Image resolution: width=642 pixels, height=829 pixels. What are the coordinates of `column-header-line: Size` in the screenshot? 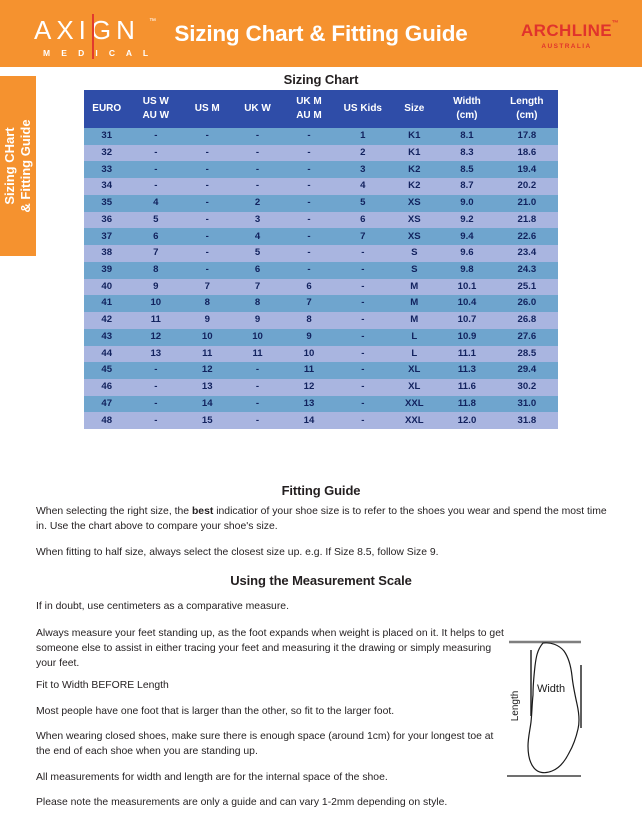 It's located at (414, 108).